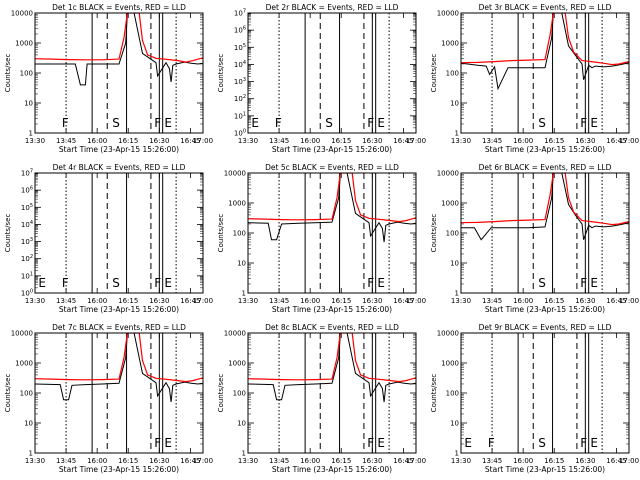  I want to click on y-tick-label: 10⁵, so click(240, 47).